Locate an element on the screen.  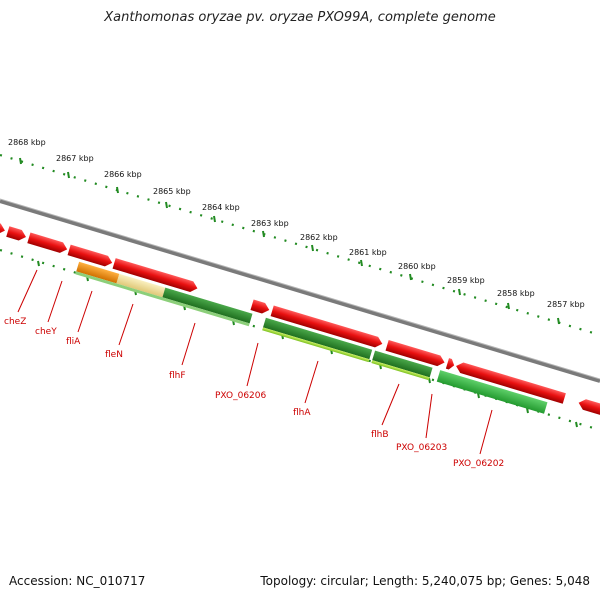
gene-label-chey: cheY is located at coordinates (46, 332).